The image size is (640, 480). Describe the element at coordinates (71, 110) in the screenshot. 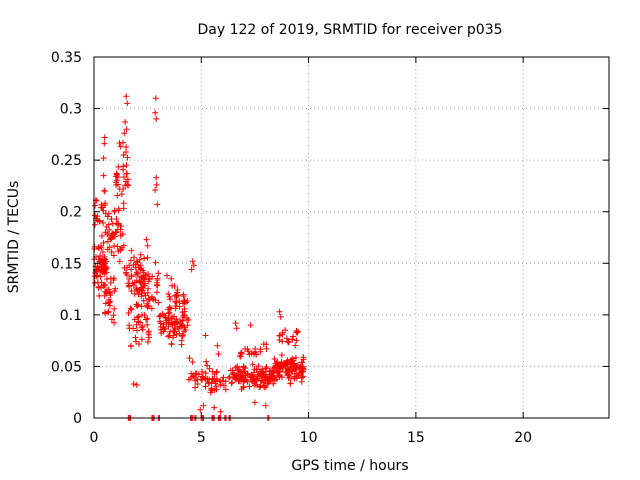

I see `y-tick-label: 0.3` at that location.